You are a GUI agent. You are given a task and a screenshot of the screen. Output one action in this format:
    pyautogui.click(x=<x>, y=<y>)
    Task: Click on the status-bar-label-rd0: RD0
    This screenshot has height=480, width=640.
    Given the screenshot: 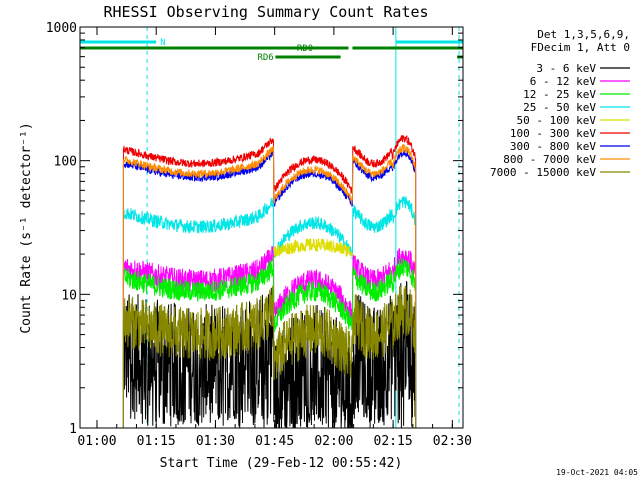 What is the action you would take?
    pyautogui.click(x=305, y=49)
    